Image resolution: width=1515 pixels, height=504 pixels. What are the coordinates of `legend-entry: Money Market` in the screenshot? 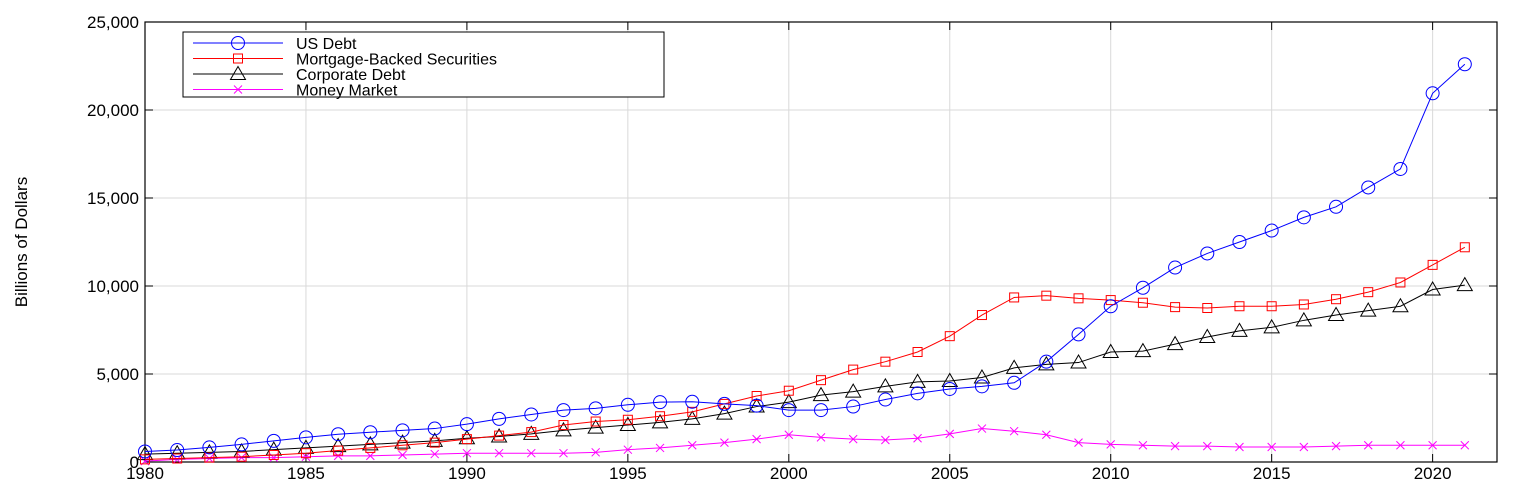 It's located at (295, 91).